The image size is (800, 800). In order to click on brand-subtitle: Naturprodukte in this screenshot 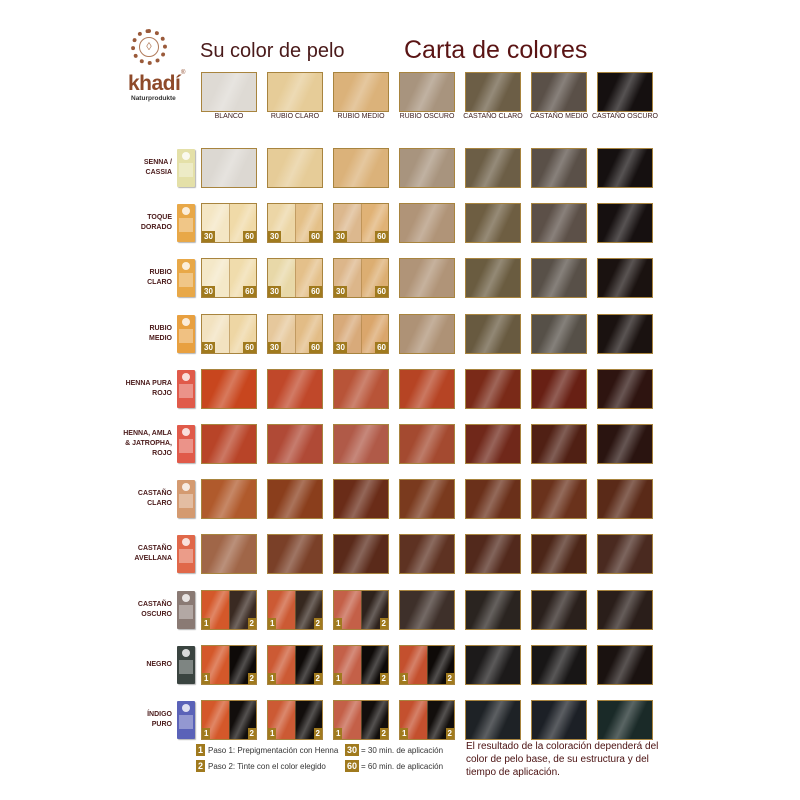, I will do `click(153, 98)`.